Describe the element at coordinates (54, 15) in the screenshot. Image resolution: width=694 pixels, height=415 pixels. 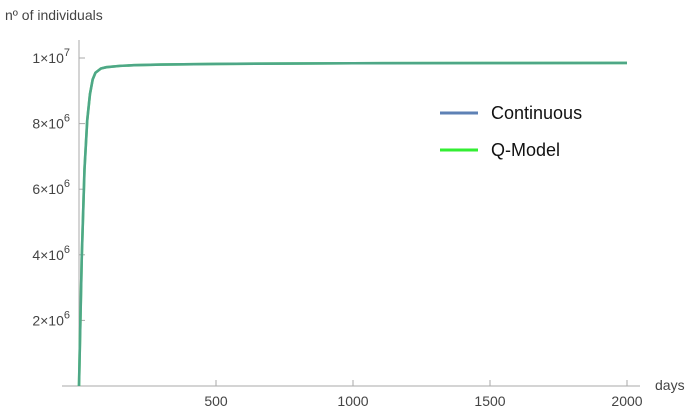
I see `y-axis-title: nº of individuals` at that location.